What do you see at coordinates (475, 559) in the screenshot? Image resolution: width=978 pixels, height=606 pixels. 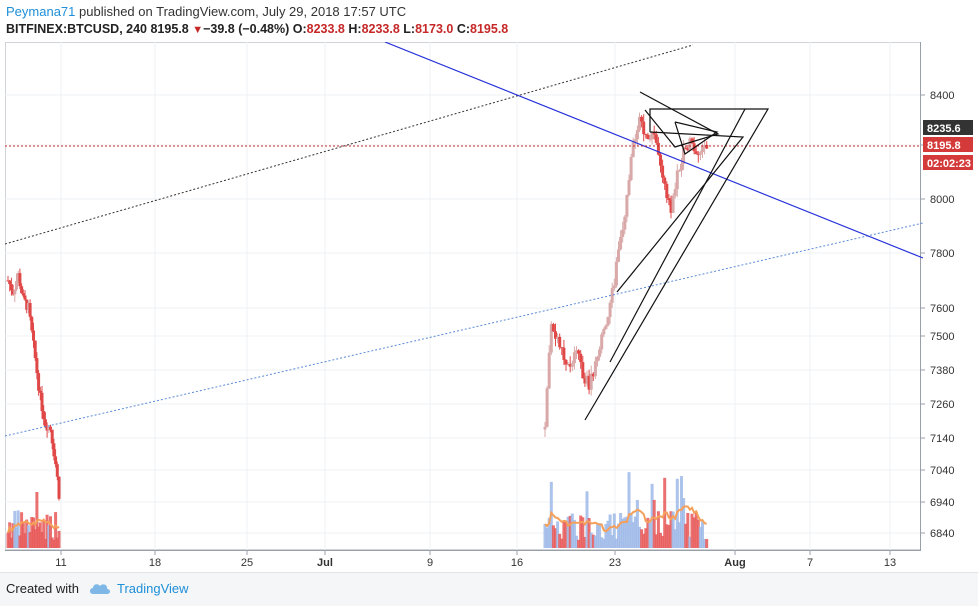 I see `time-axis-ticks: 11 18 25 Jul 9 16 23 Aug 7 13` at bounding box center [475, 559].